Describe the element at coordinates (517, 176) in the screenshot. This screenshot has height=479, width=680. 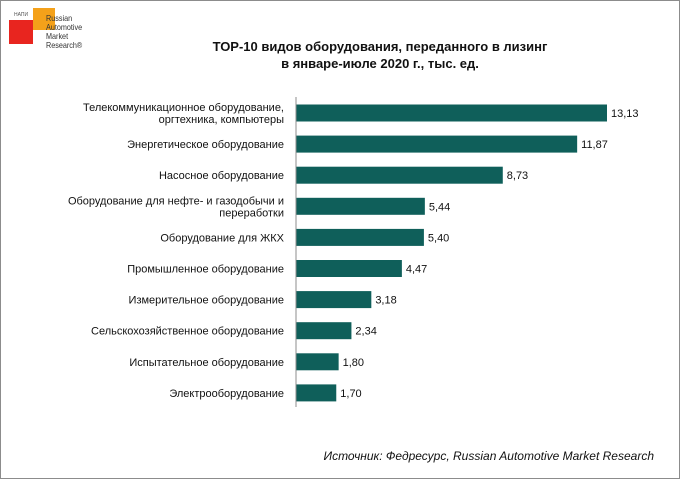
I see `value-label: 8,73` at that location.